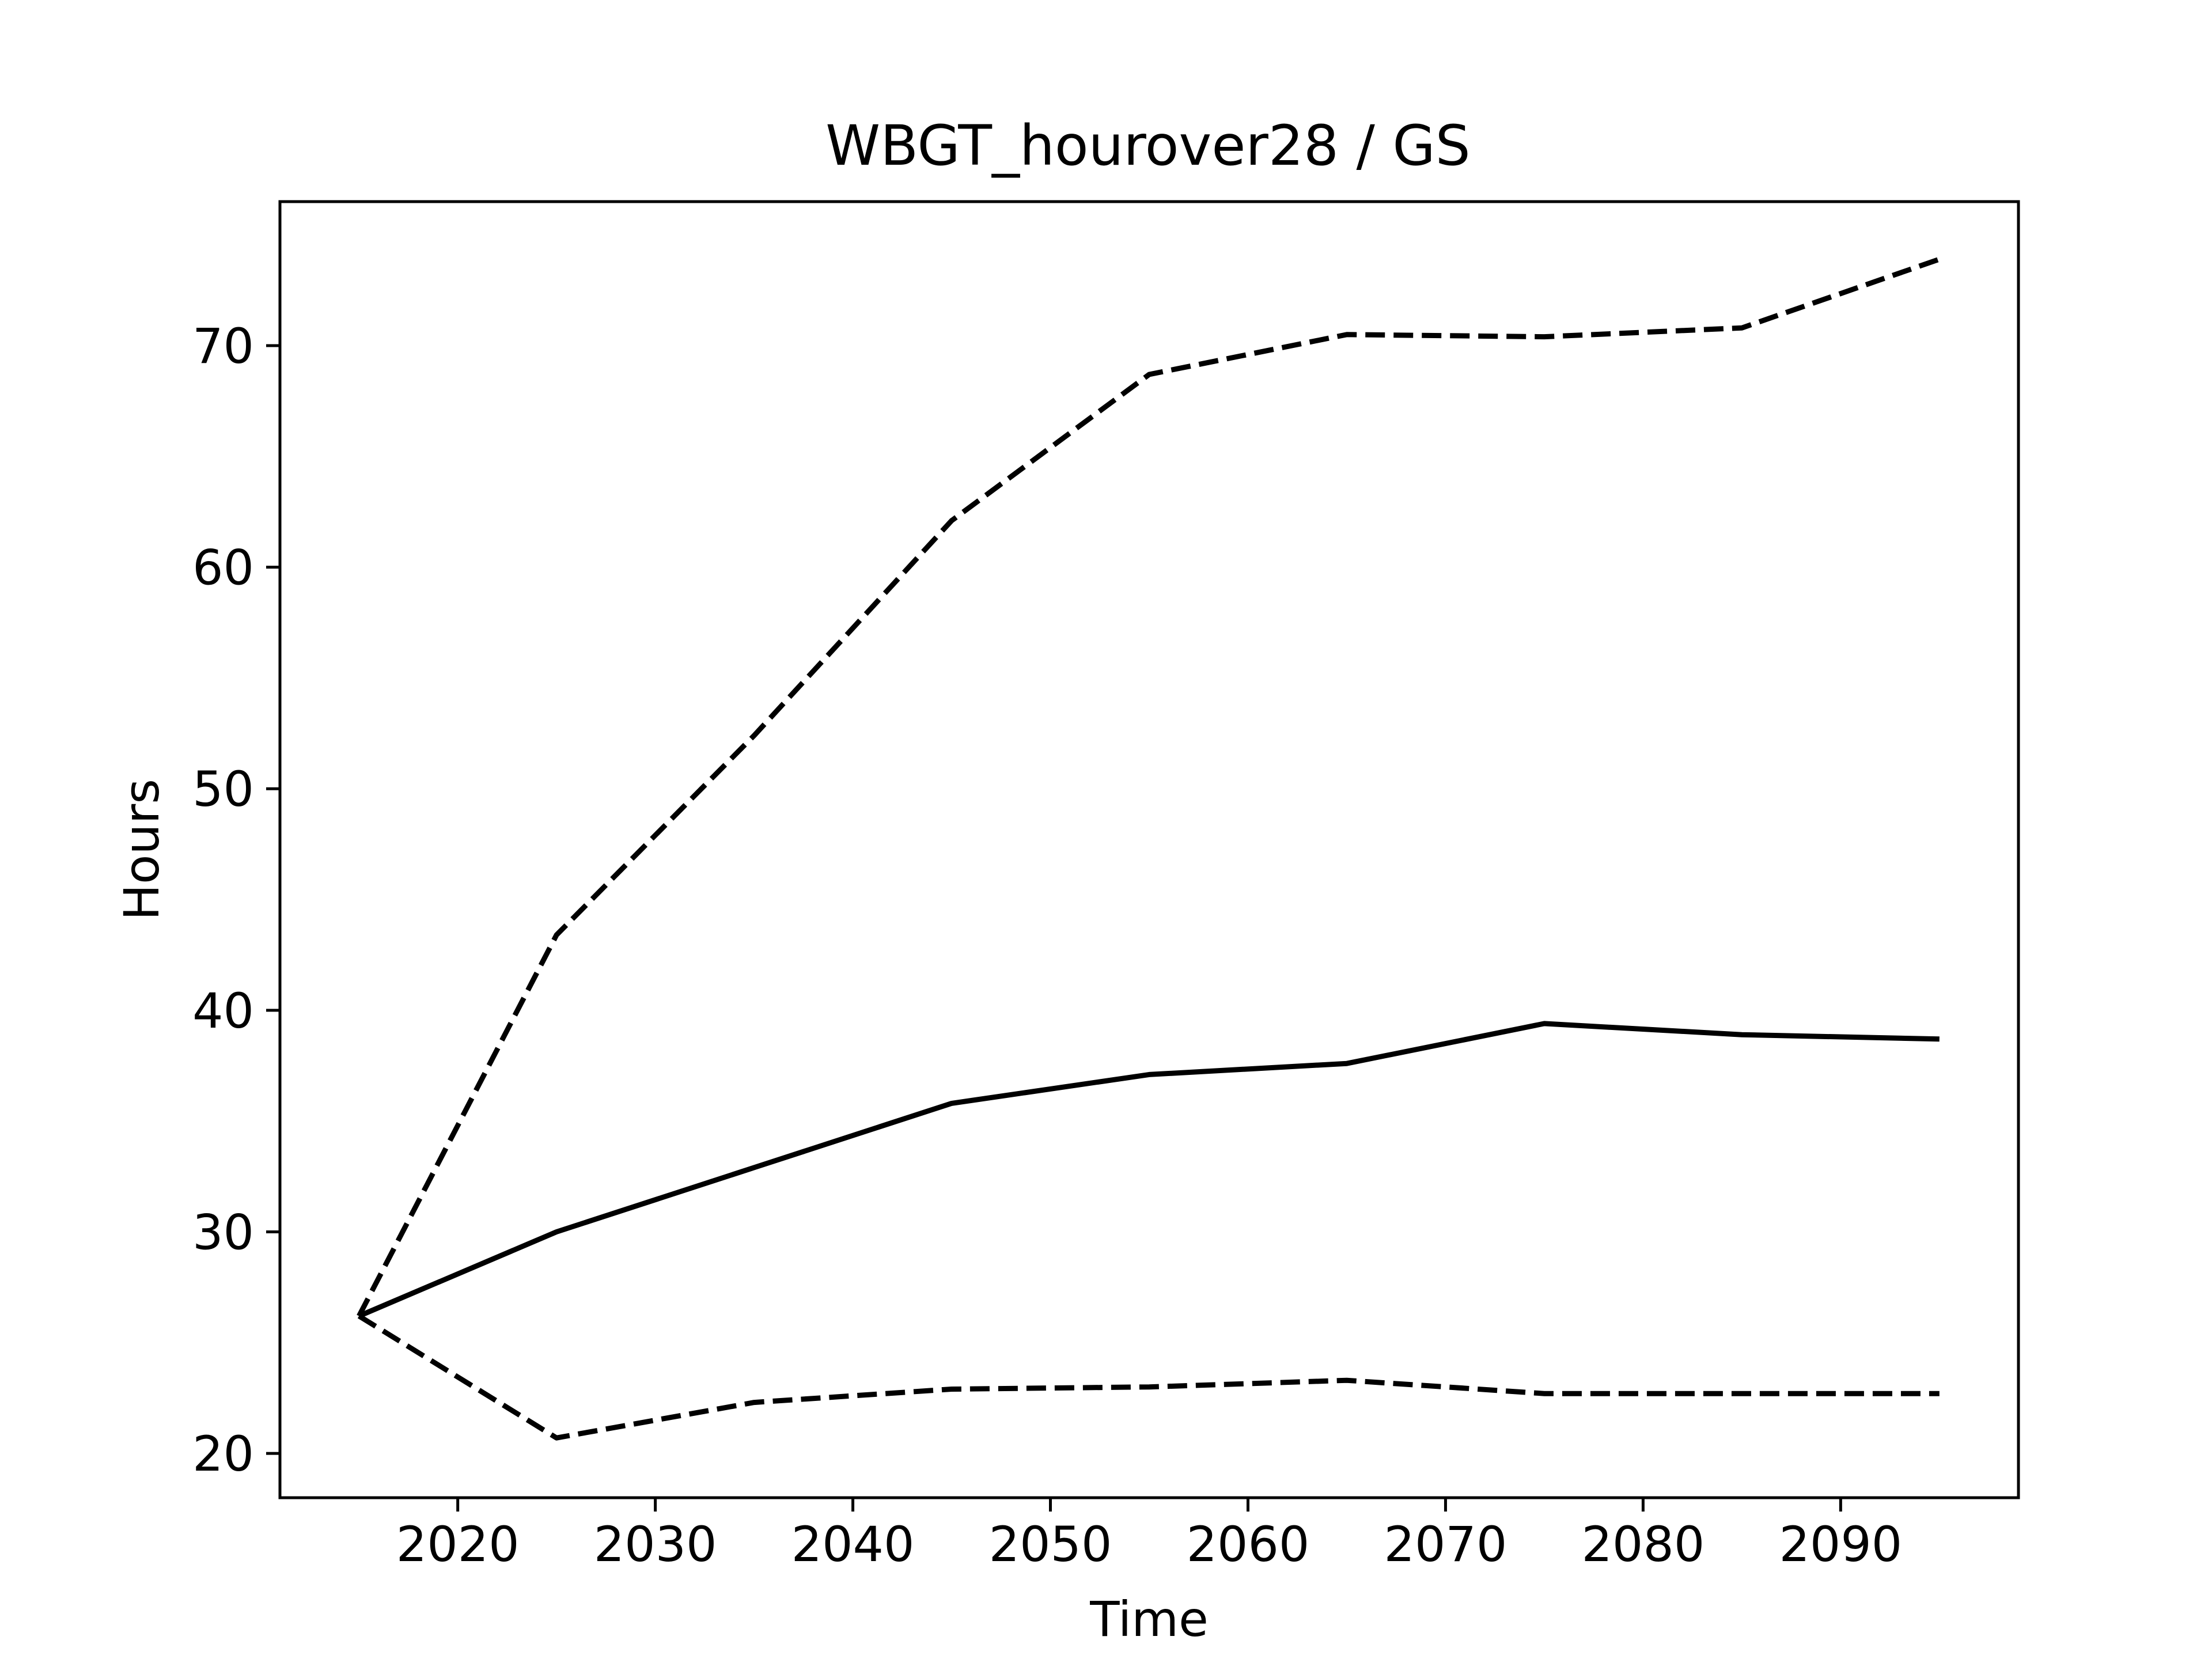 This screenshot has height=1659, width=2212. What do you see at coordinates (1643, 1544) in the screenshot?
I see `x-tick-label: 2080` at bounding box center [1643, 1544].